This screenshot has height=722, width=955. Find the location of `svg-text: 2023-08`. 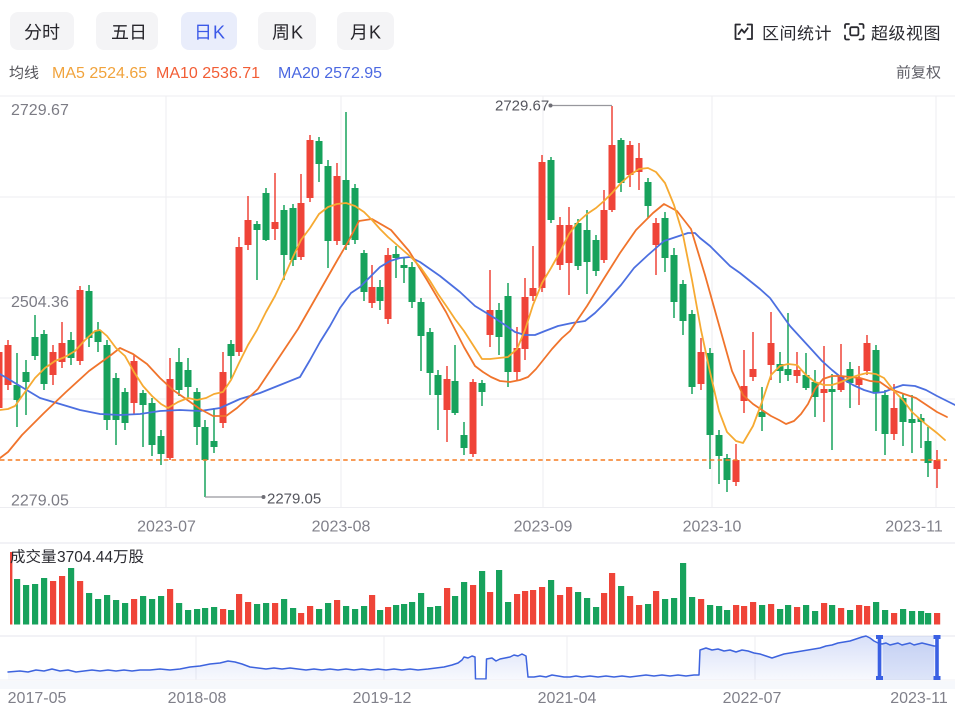

svg-text: 2023-08 is located at coordinates (341, 527).